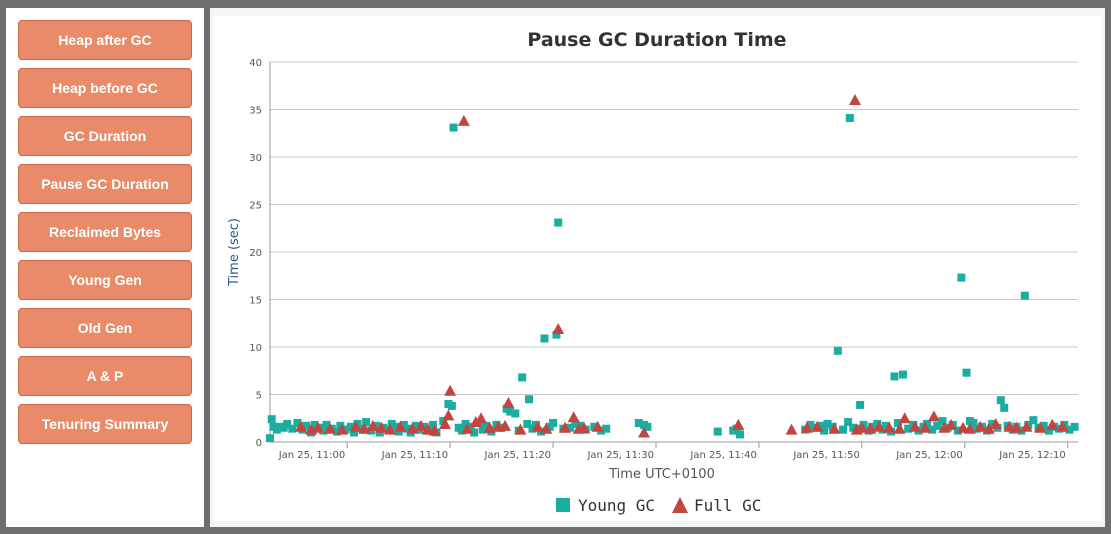  What do you see at coordinates (105, 40) in the screenshot?
I see `heap-after-gc-button: Heap after GC` at bounding box center [105, 40].